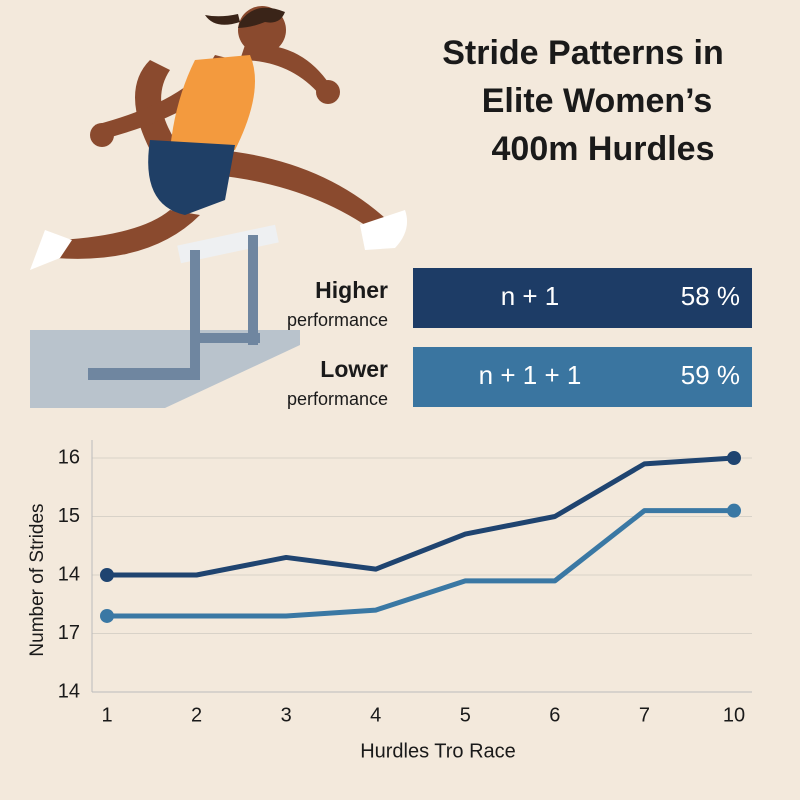 Image resolution: width=800 pixels, height=800 pixels. Describe the element at coordinates (530, 296) in the screenshot. I see `comparison-pattern: n + 1` at that location.